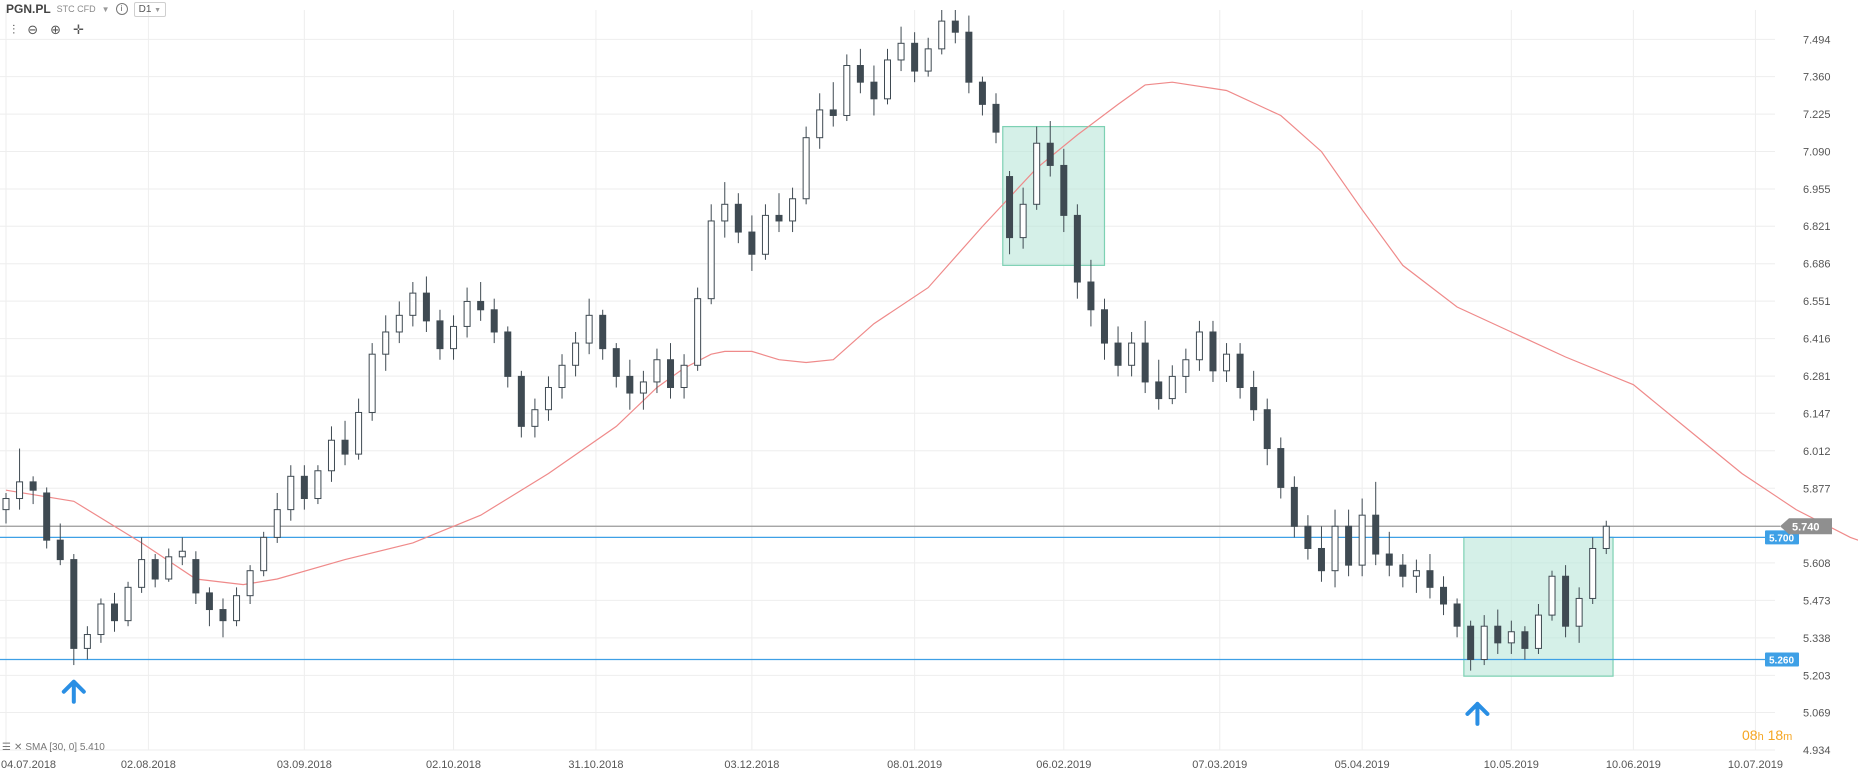 Image resolution: width=1858 pixels, height=777 pixels. I want to click on symbol-label: PGN.PL, so click(28, 9).